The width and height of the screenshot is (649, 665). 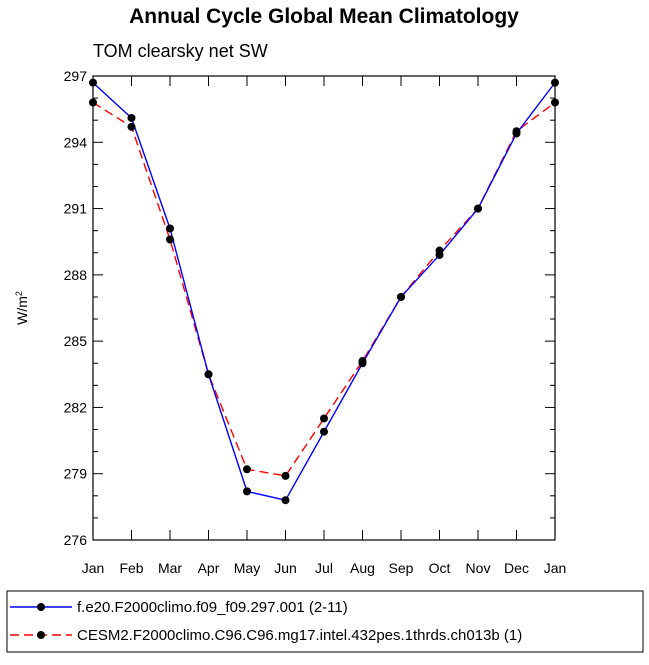 What do you see at coordinates (76, 142) in the screenshot?
I see `y-tick-label: 294` at bounding box center [76, 142].